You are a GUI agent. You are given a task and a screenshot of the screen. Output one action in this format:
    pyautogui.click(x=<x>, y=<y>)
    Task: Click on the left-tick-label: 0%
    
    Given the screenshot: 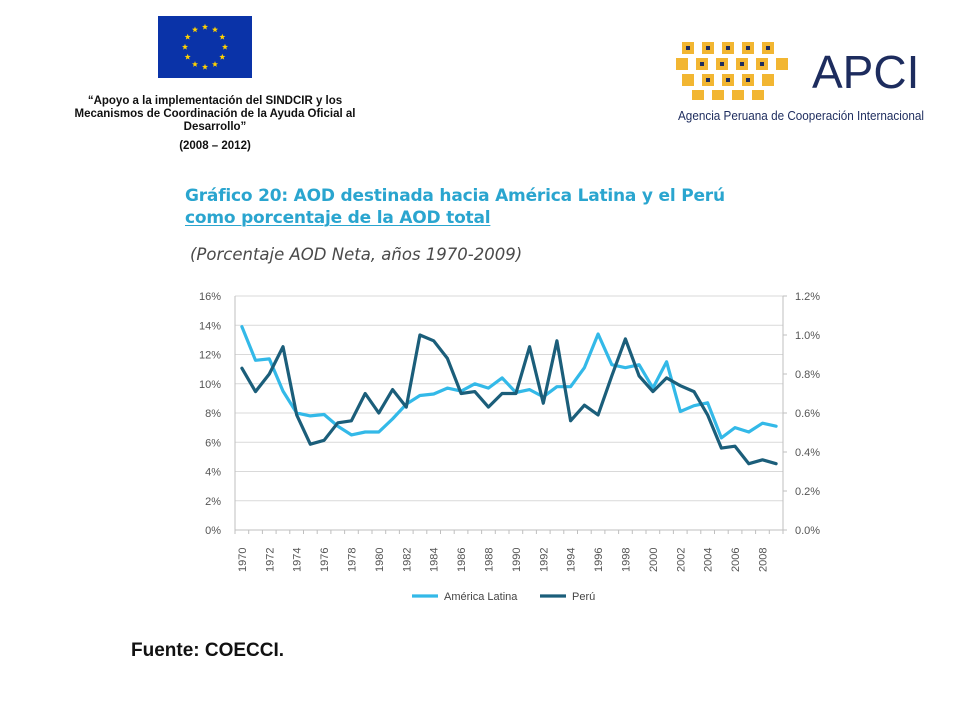 What is the action you would take?
    pyautogui.click(x=213, y=531)
    